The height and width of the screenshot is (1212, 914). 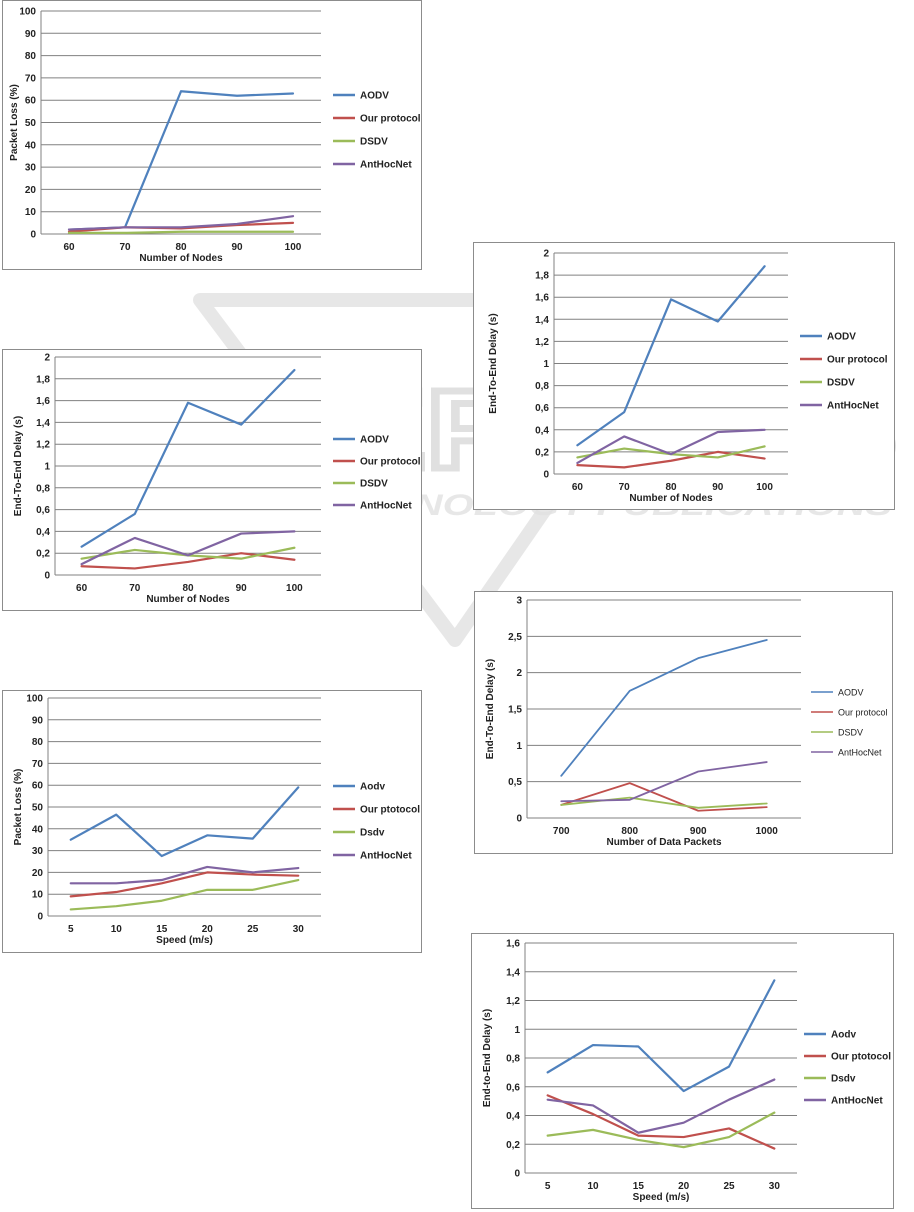 I want to click on x-tick-label: 700, so click(x=561, y=831).